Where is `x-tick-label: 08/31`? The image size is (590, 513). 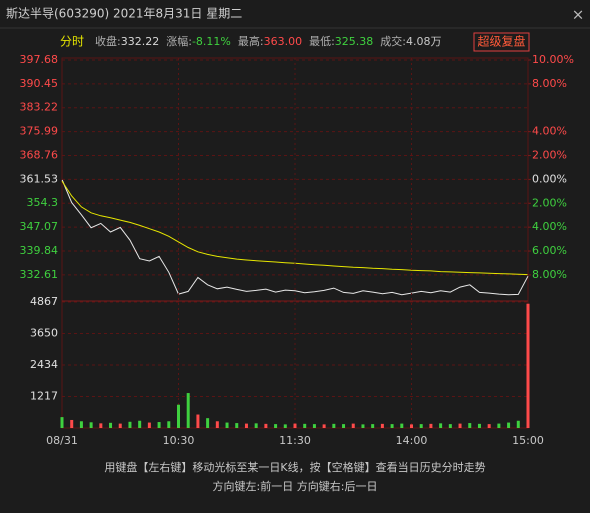 x-tick-label: 08/31 is located at coordinates (62, 440).